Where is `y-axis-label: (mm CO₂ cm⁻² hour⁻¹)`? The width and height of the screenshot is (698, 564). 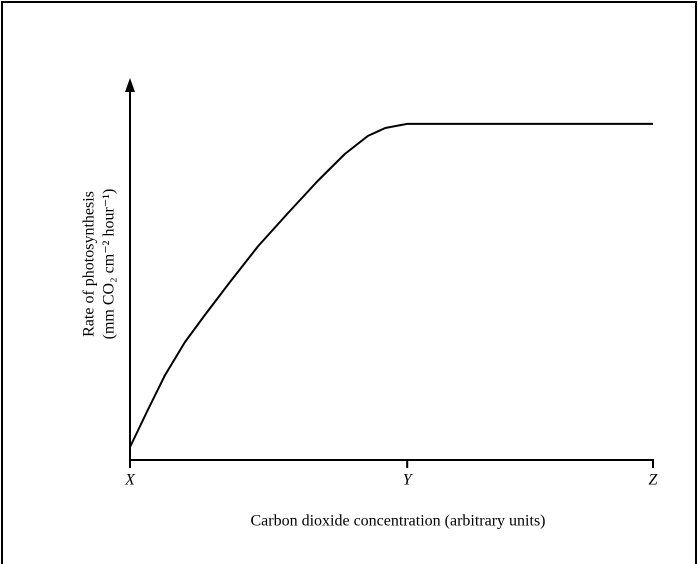
y-axis-label: (mm CO₂ cm⁻² hour⁻¹) is located at coordinates (109, 264).